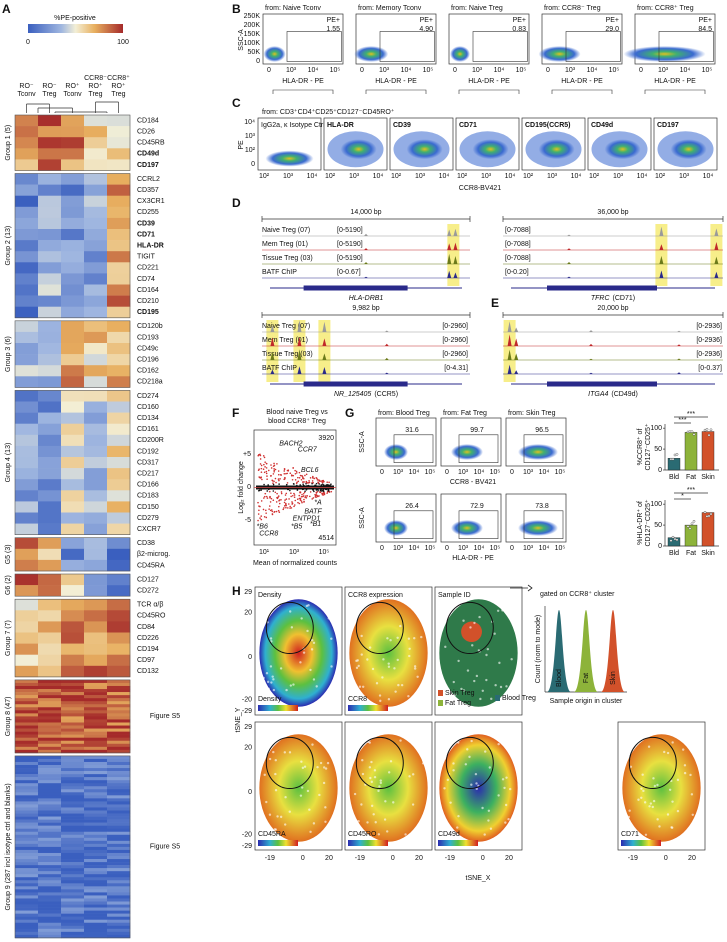 This screenshot has height=942, width=727. I want to click on x-tick-label: -19, so click(360, 858).